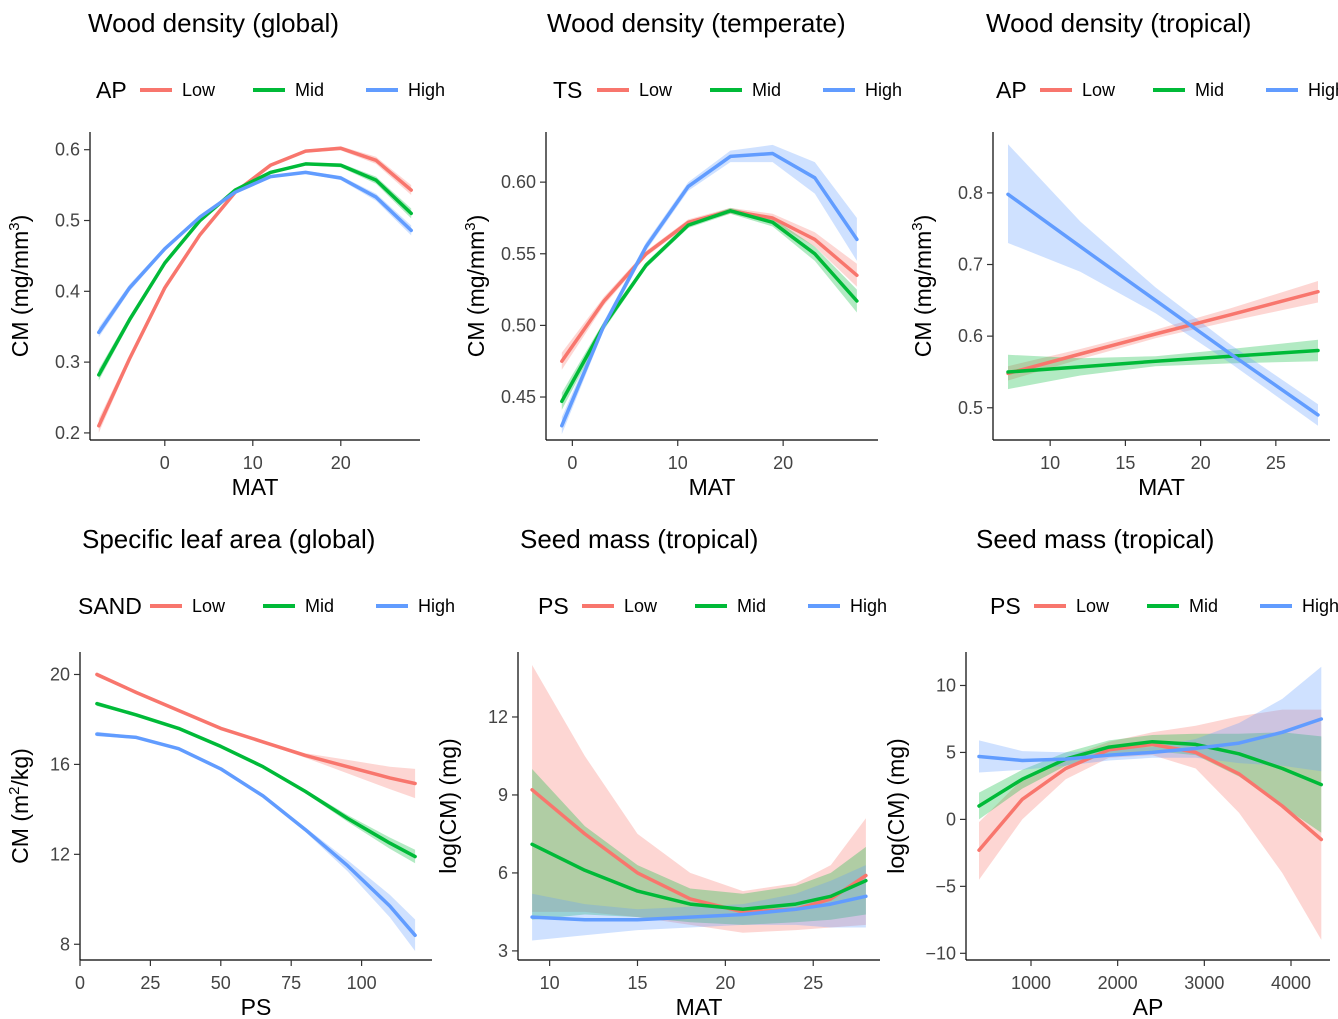  What do you see at coordinates (1118, 23) in the screenshot?
I see `panel-title: Wood density (tropical)` at bounding box center [1118, 23].